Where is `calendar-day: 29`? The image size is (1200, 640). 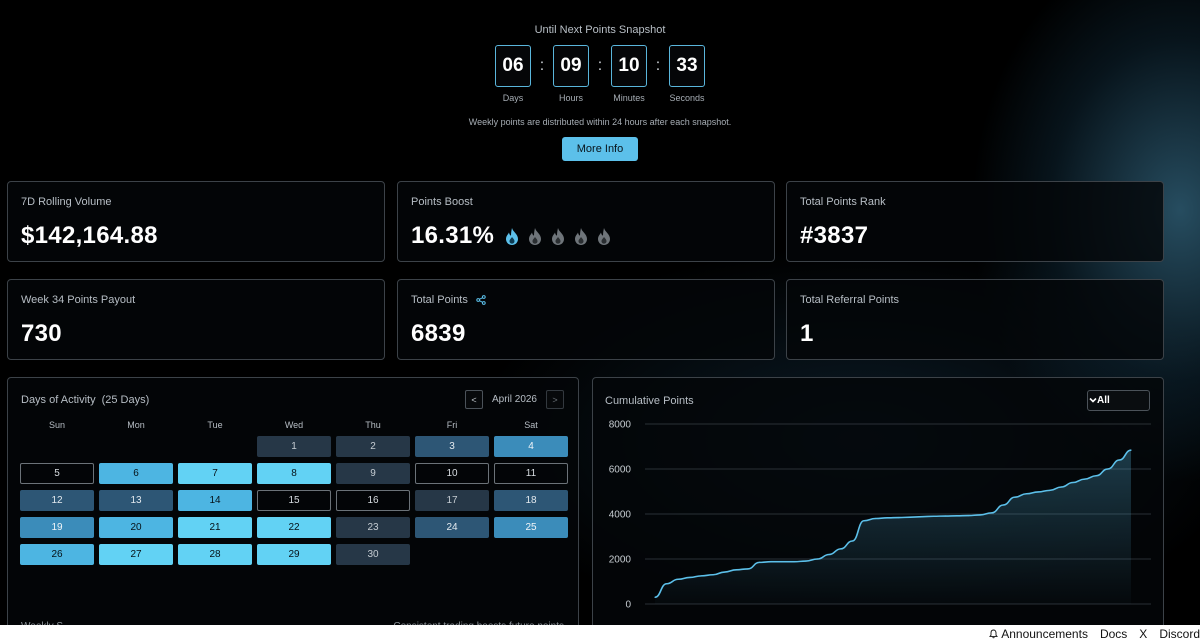
calendar-day: 29 is located at coordinates (294, 554).